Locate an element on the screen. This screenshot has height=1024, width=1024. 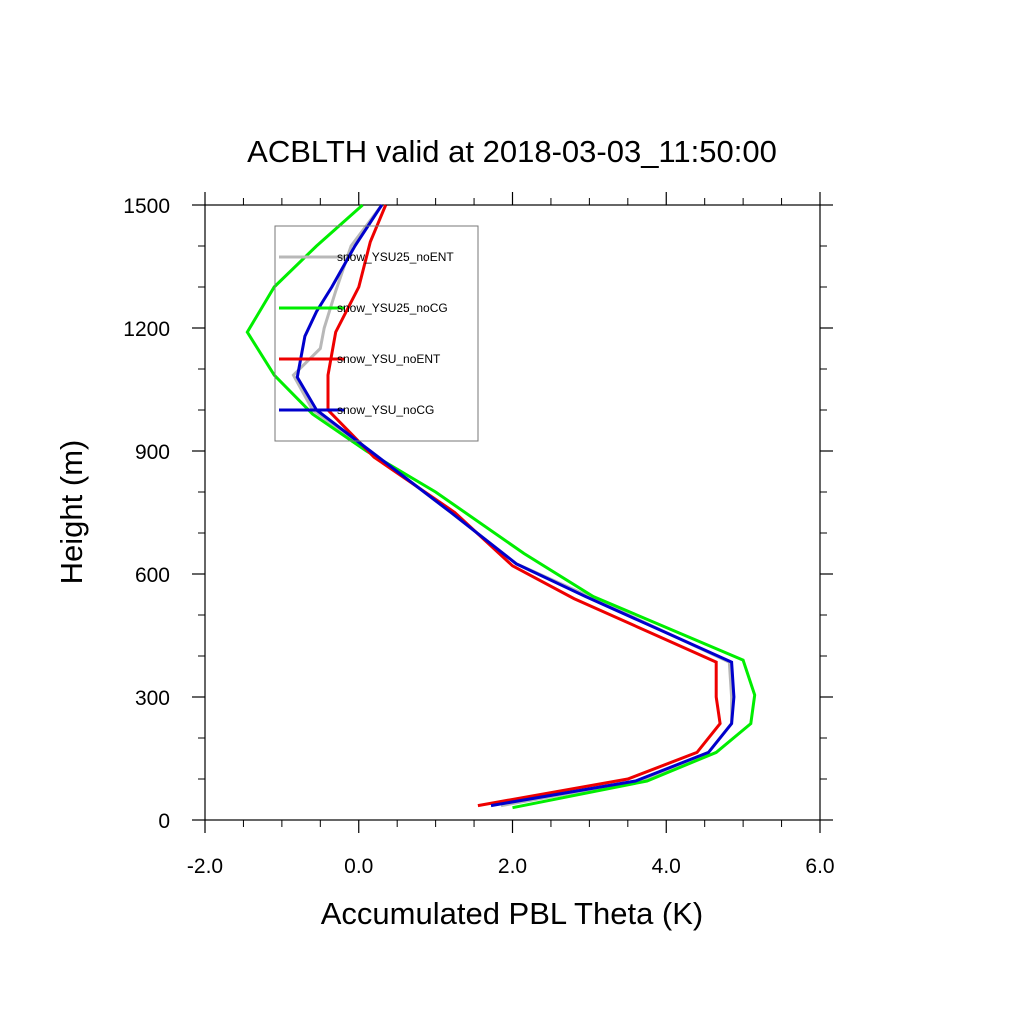
legend-label: snow_YSU25_noENT is located at coordinates (395, 257).